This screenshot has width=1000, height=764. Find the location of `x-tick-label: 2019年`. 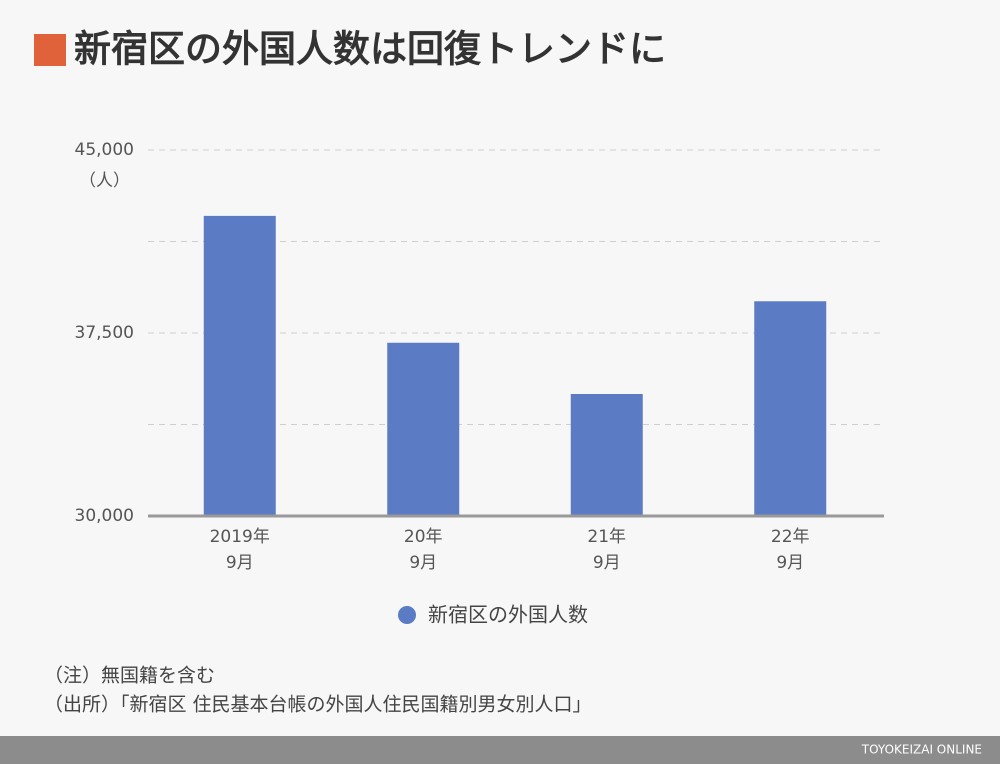

x-tick-label: 2019年 is located at coordinates (240, 537).